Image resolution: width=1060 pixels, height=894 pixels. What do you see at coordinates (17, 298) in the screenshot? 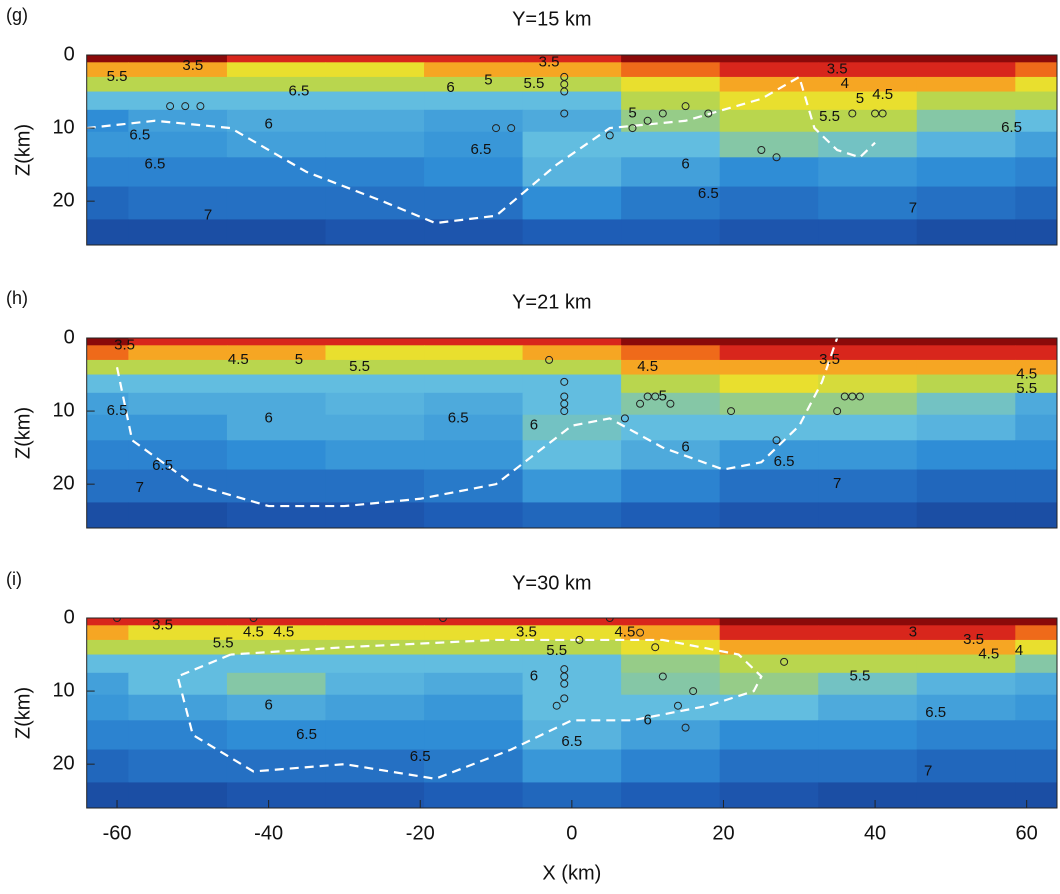
I see `panel-label: (h)` at bounding box center [17, 298].